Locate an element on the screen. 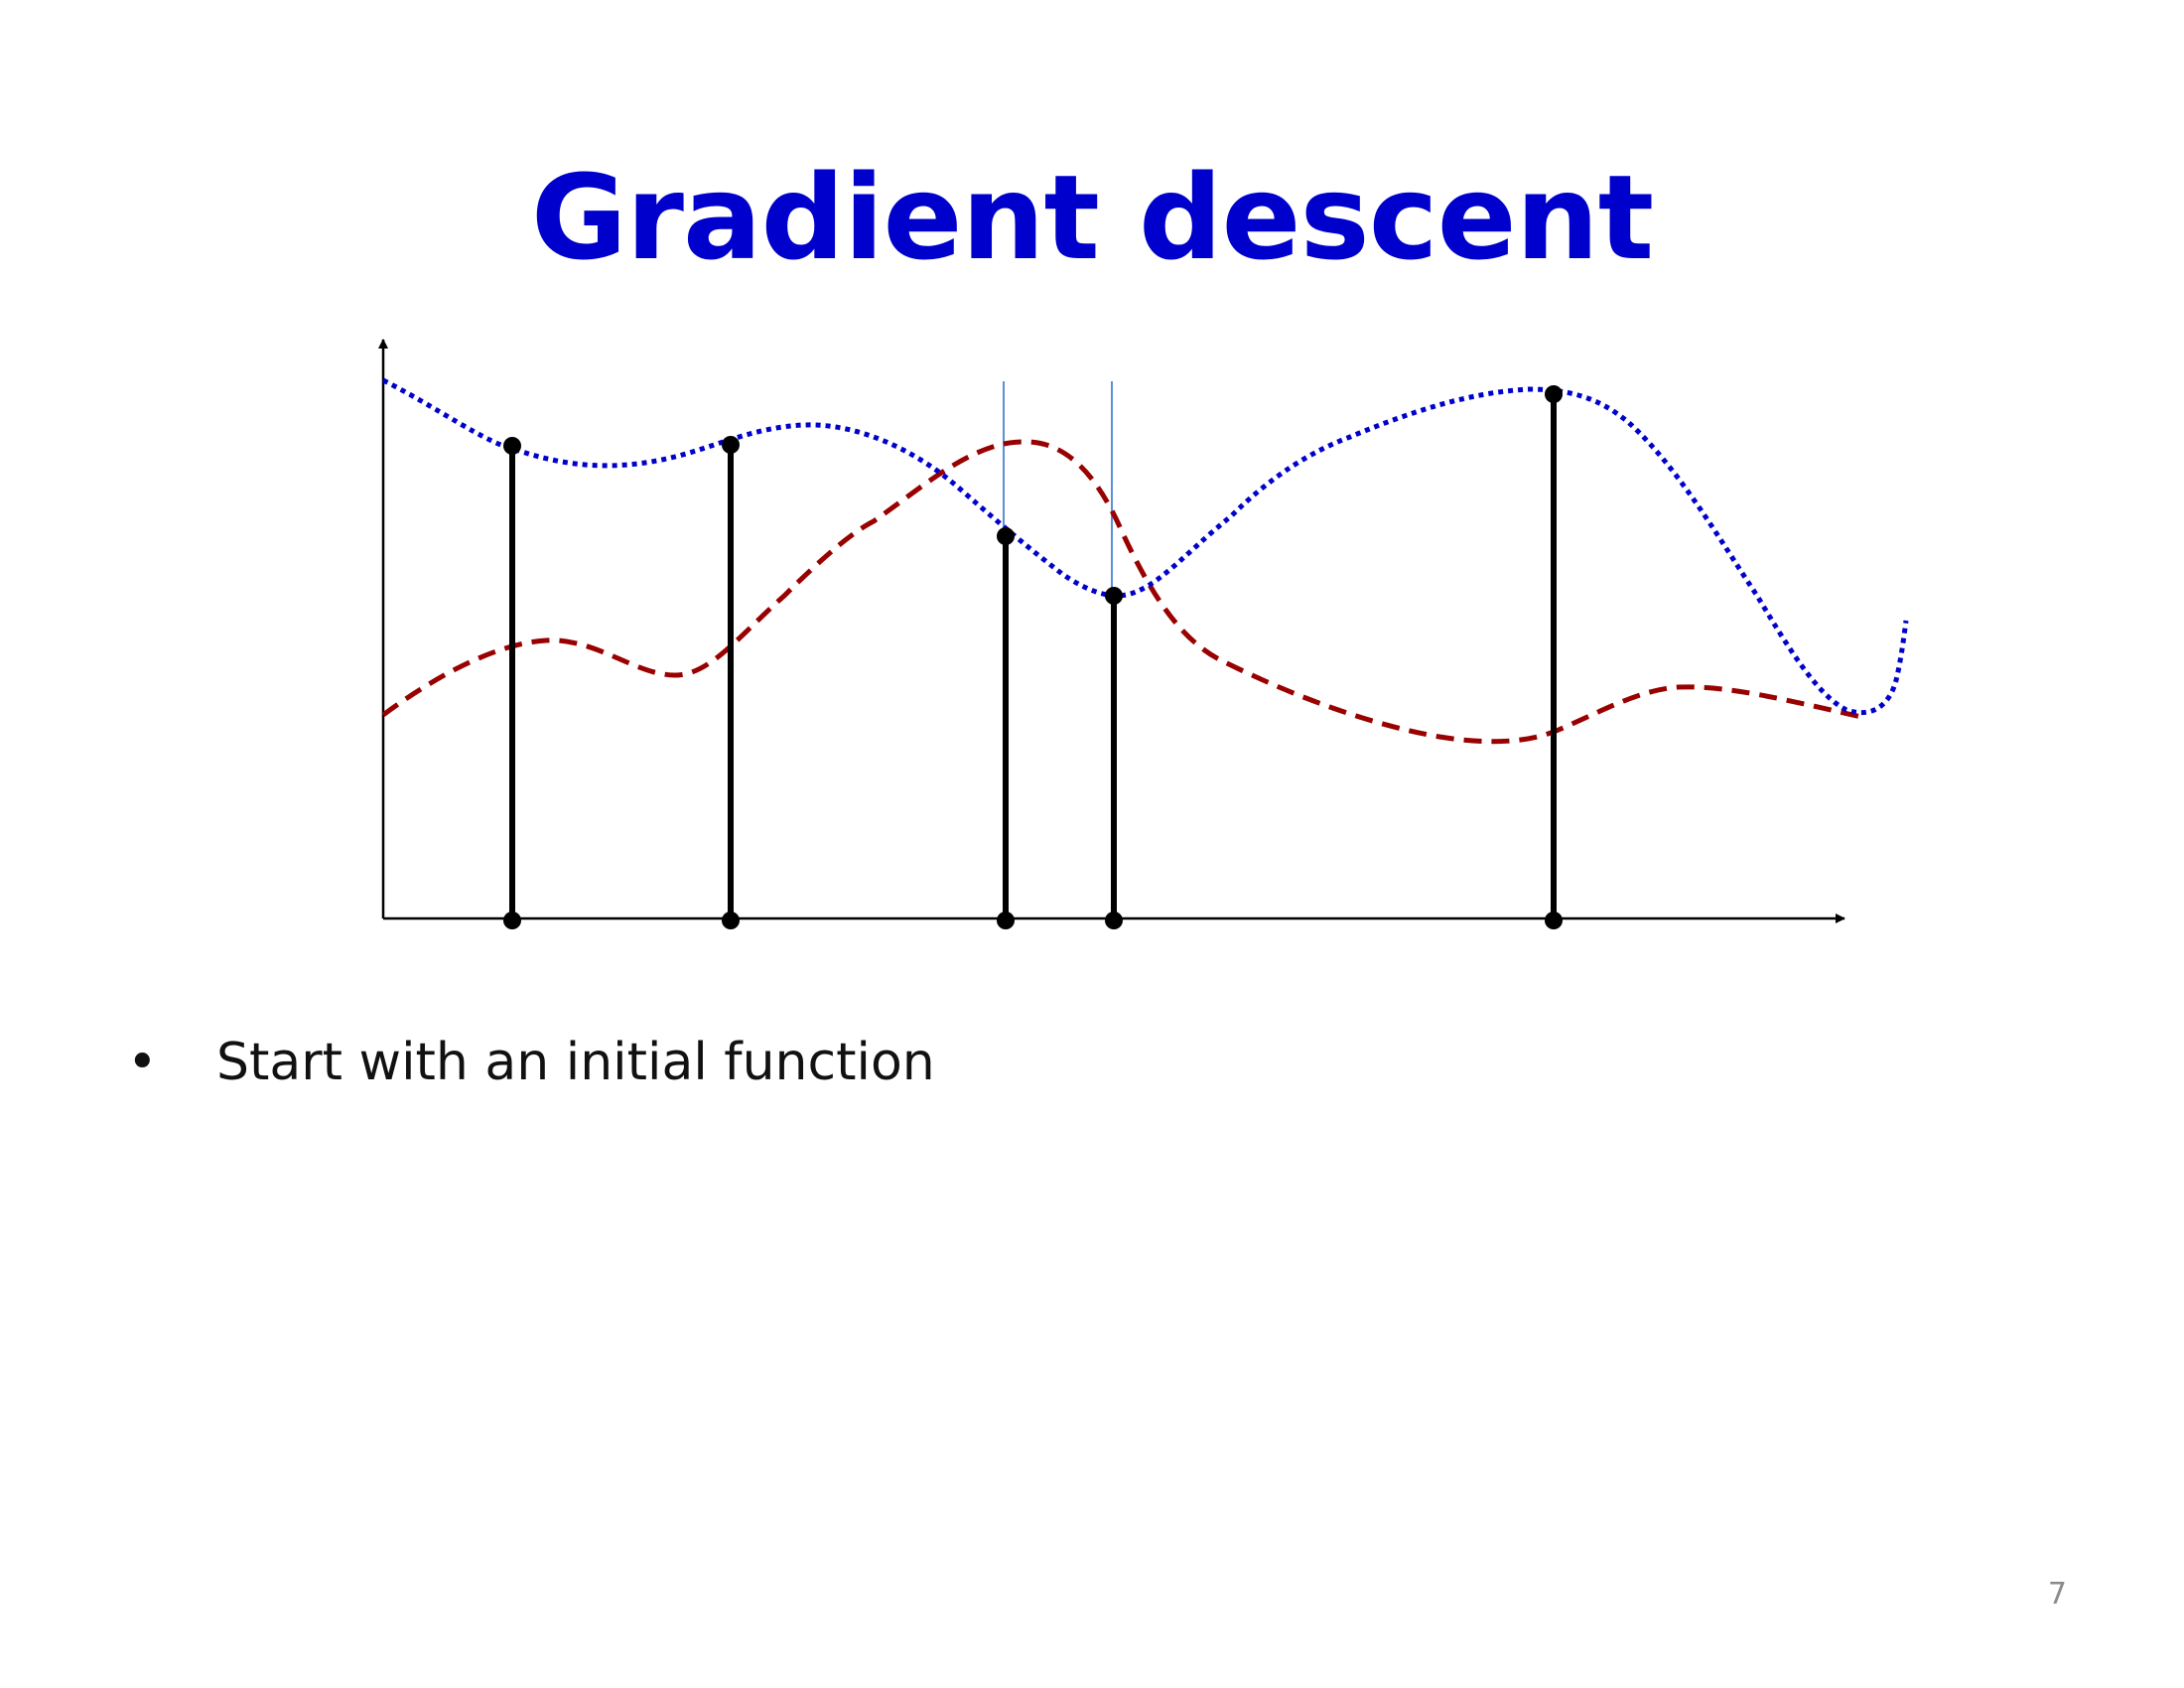 The image size is (2184, 1688). slide-title: Gradient descent is located at coordinates (1092, 217).